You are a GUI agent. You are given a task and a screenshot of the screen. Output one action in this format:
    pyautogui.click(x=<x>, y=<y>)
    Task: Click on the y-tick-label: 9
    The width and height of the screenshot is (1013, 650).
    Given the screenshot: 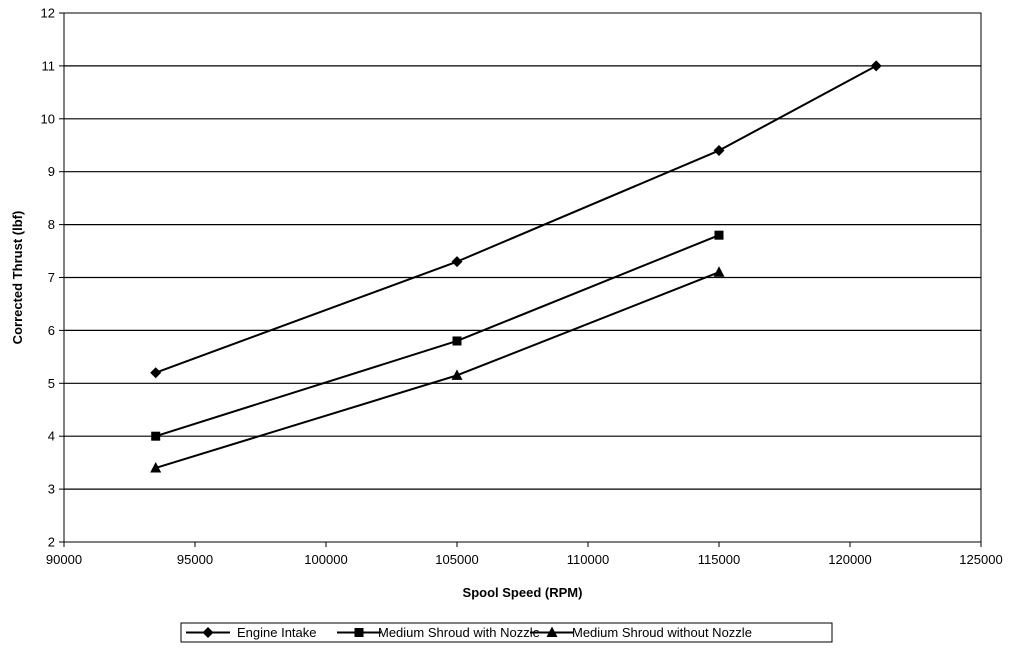 What is the action you would take?
    pyautogui.click(x=51, y=171)
    